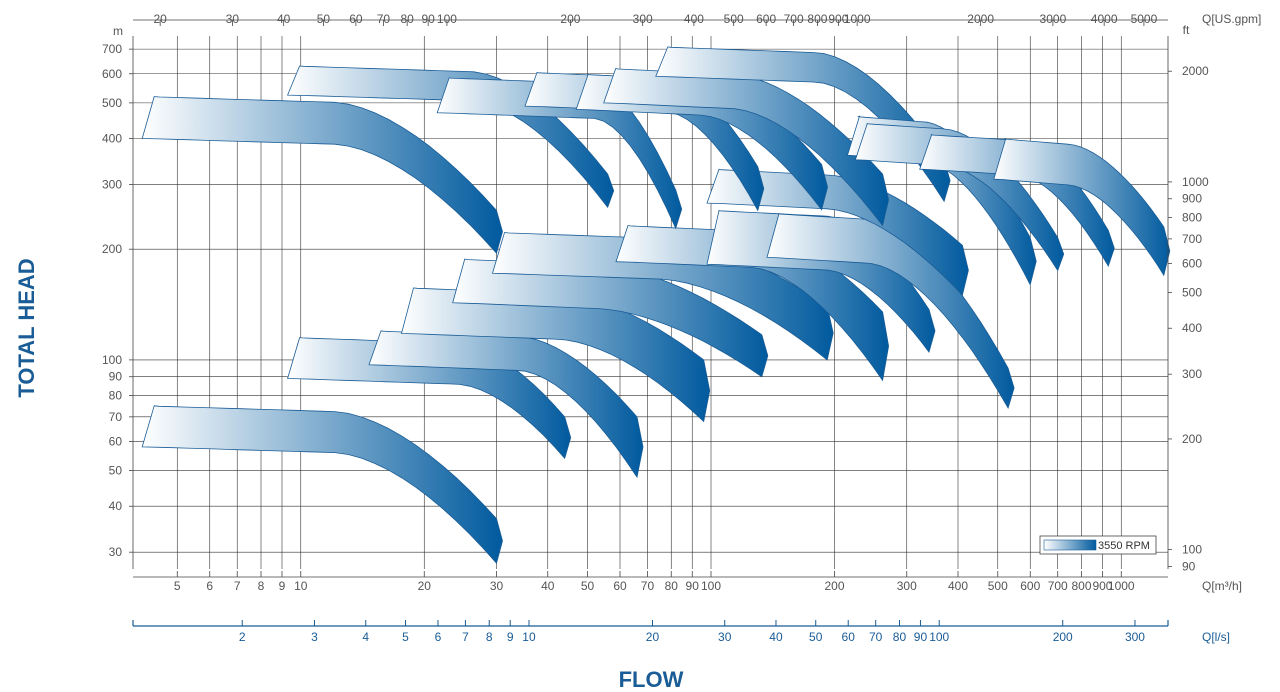 Image resolution: width=1280 pixels, height=692 pixels. I want to click on lps-tick-label: 200, so click(1063, 637).